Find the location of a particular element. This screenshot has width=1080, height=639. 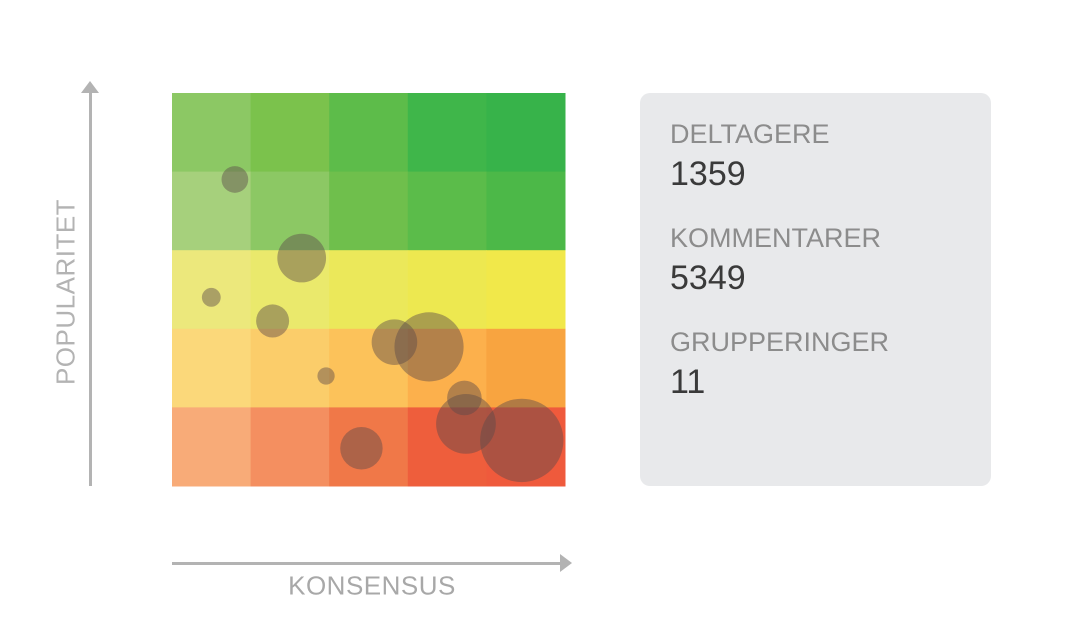

y-axis-line is located at coordinates (90, 287).